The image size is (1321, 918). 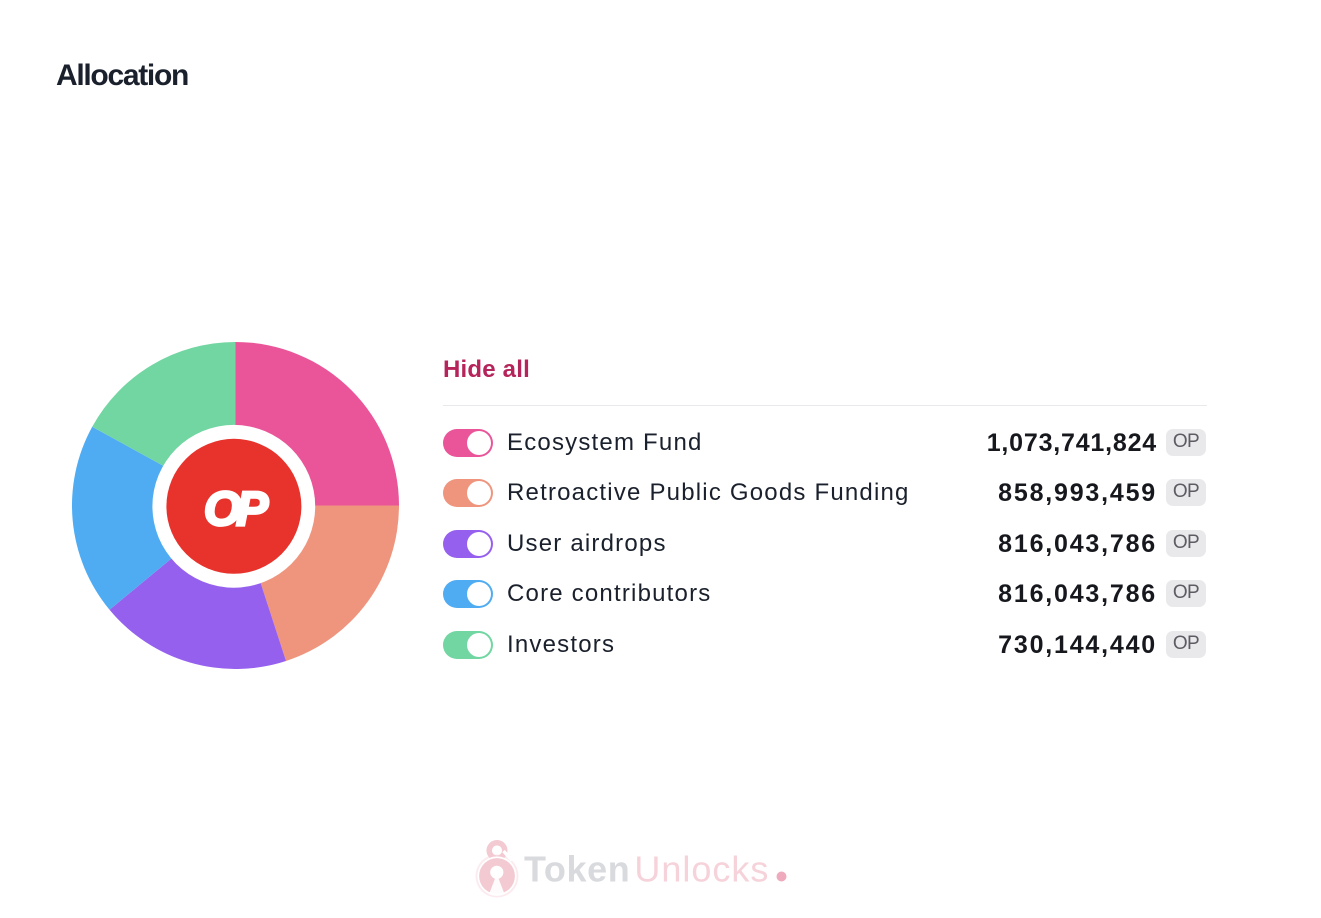 I want to click on svg-text: OP, so click(x=236, y=509).